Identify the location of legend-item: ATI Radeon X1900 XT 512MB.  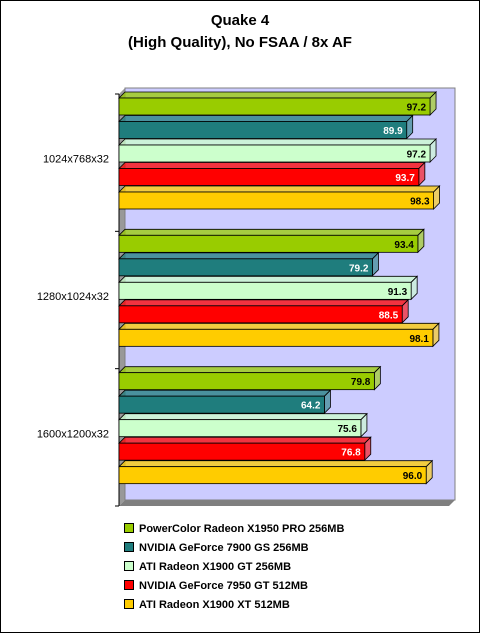
(234, 605).